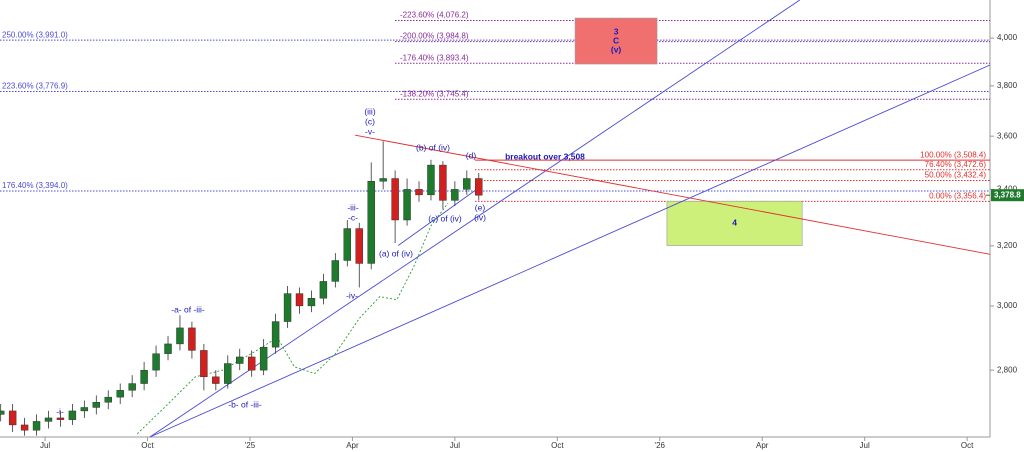 The height and width of the screenshot is (452, 1024). What do you see at coordinates (956, 164) in the screenshot?
I see `fib-label: 76.40% (3,472.6)` at bounding box center [956, 164].